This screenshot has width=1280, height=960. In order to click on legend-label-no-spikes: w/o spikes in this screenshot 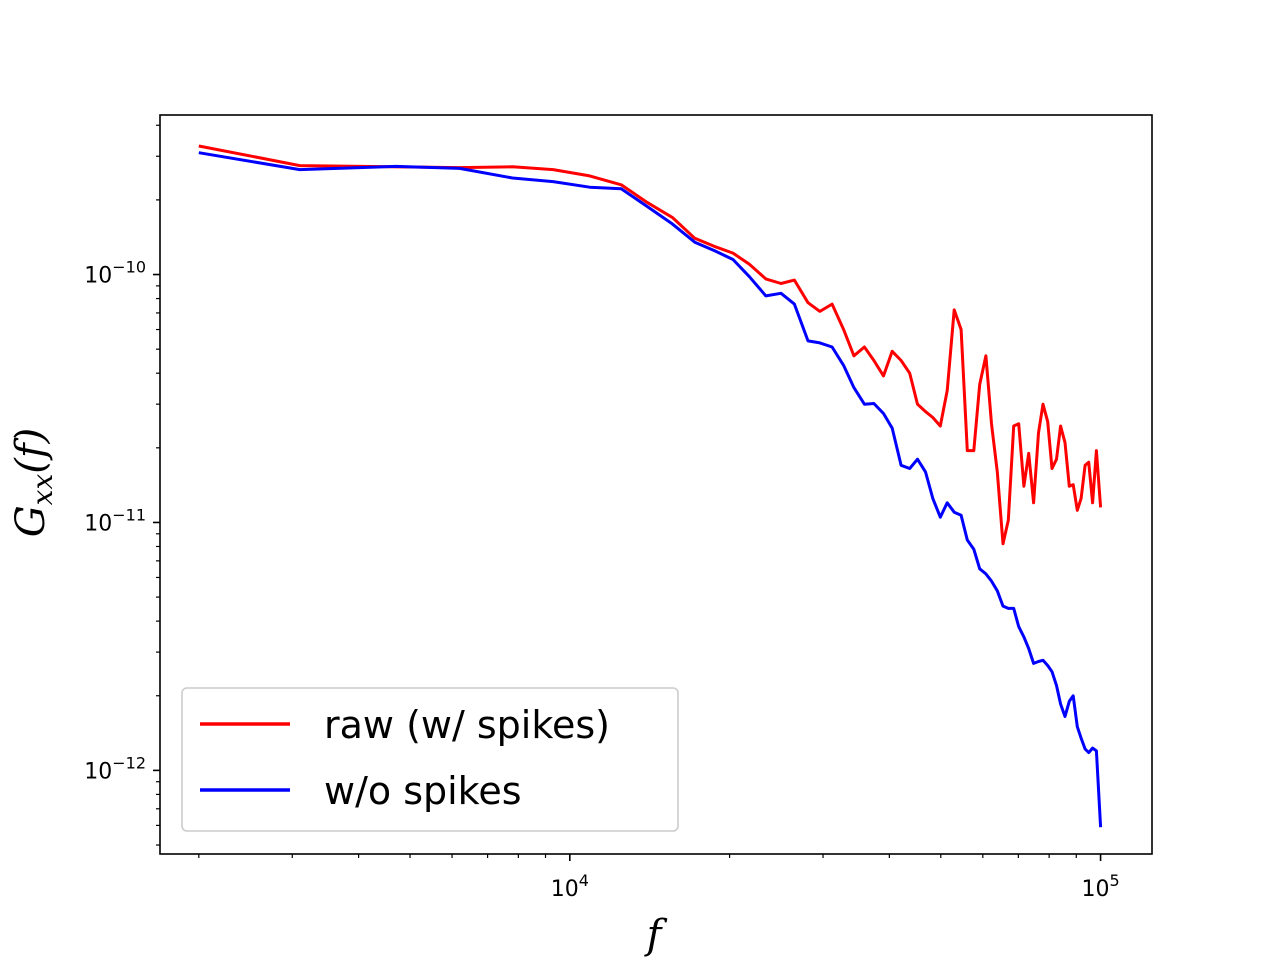, I will do `click(423, 791)`.